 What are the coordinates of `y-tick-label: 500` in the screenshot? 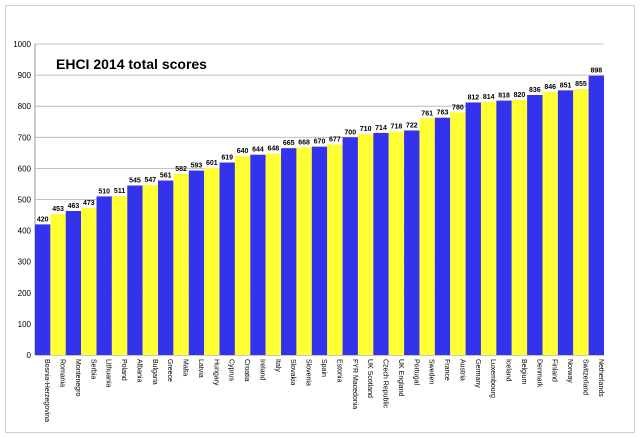 It's located at (25, 200).